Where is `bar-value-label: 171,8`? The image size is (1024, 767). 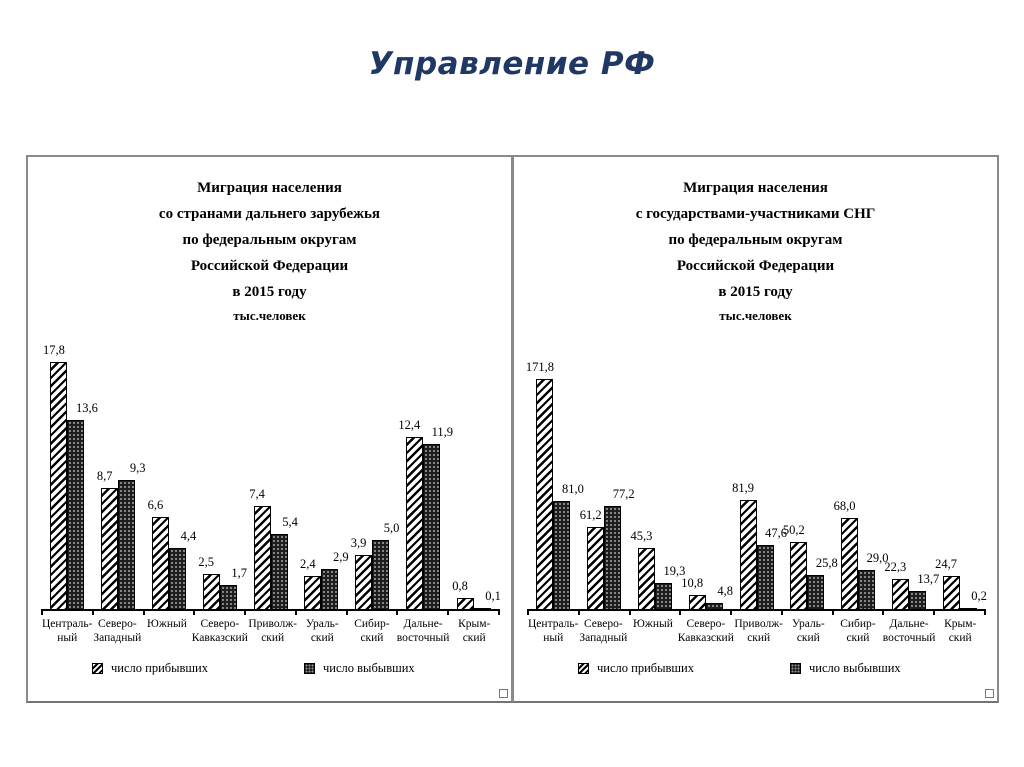 bar-value-label: 171,8 is located at coordinates (539, 367).